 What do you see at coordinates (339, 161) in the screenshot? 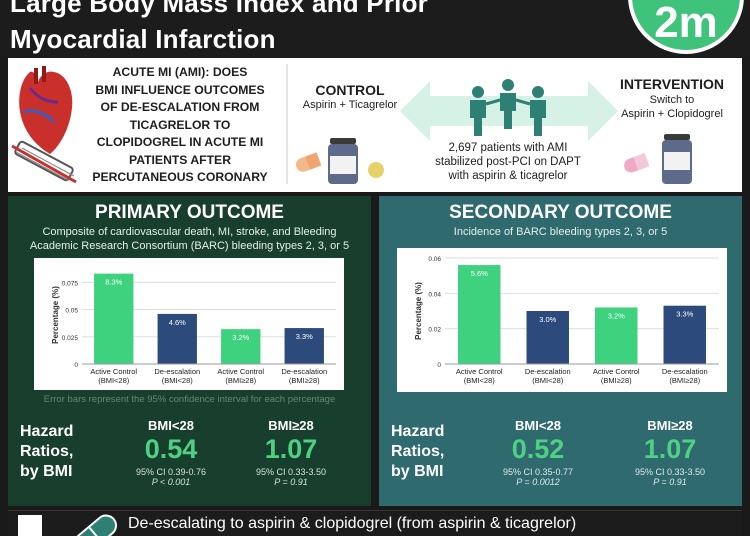
I see `control-medication-icon` at bounding box center [339, 161].